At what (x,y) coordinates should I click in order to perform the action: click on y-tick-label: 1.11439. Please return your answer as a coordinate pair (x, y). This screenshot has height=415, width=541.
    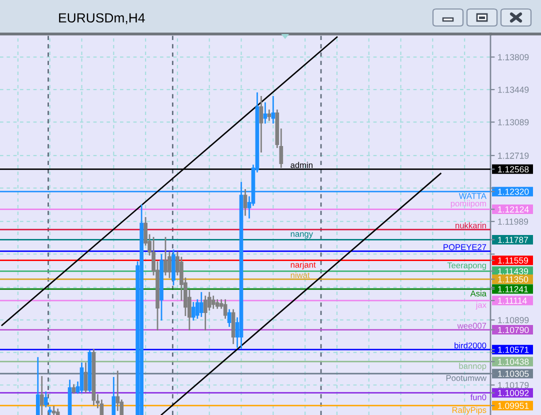
    Looking at the image, I should click on (513, 271).